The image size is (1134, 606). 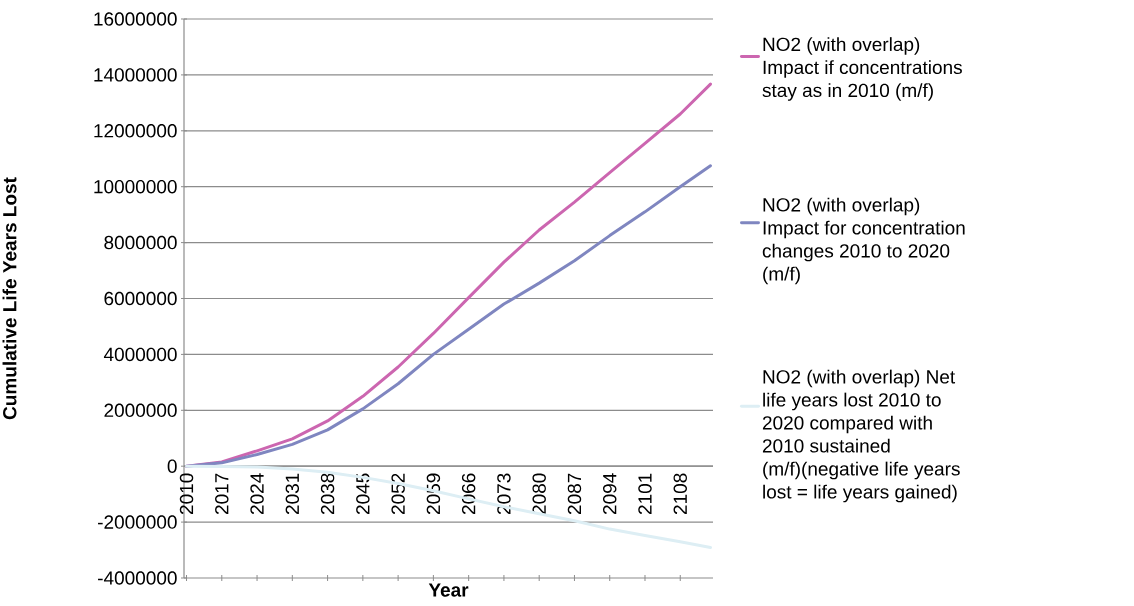 What do you see at coordinates (140, 298) in the screenshot?
I see `y-tick-label: 6000000` at bounding box center [140, 298].